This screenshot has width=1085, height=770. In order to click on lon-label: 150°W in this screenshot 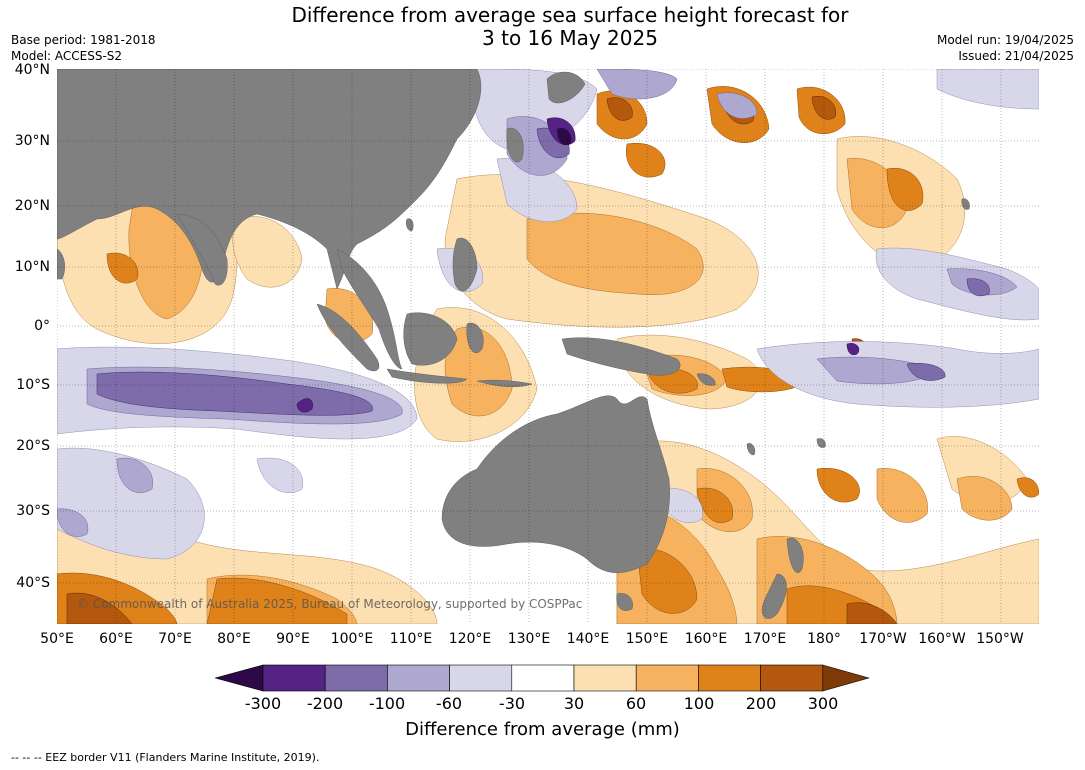, I will do `click(1000, 639)`.